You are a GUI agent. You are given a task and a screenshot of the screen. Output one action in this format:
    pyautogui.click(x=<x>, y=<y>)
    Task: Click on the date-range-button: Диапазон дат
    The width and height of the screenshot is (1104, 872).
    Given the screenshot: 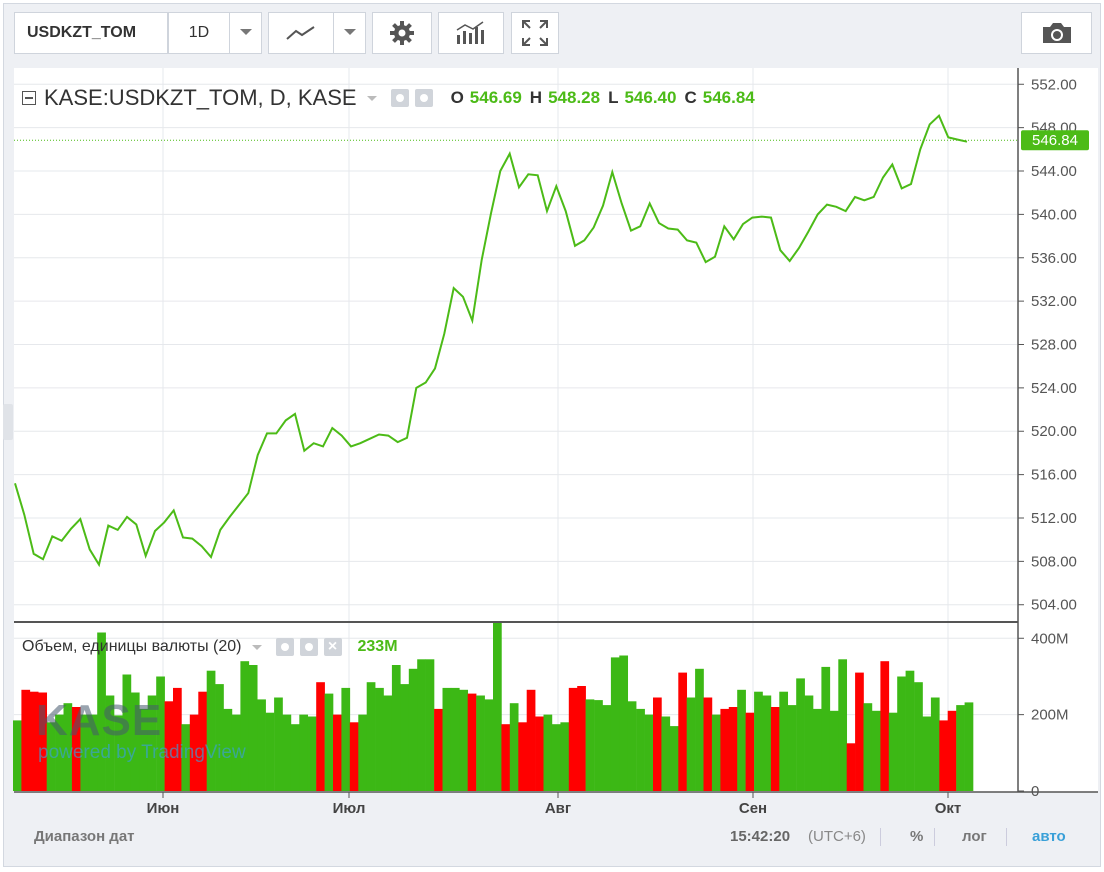 What is the action you would take?
    pyautogui.click(x=84, y=836)
    